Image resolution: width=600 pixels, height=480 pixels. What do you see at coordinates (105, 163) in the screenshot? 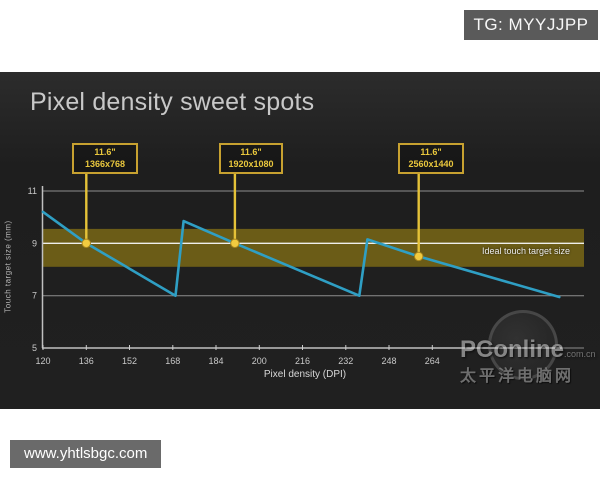
I see `callout-resolution: 1366x768` at bounding box center [105, 163].